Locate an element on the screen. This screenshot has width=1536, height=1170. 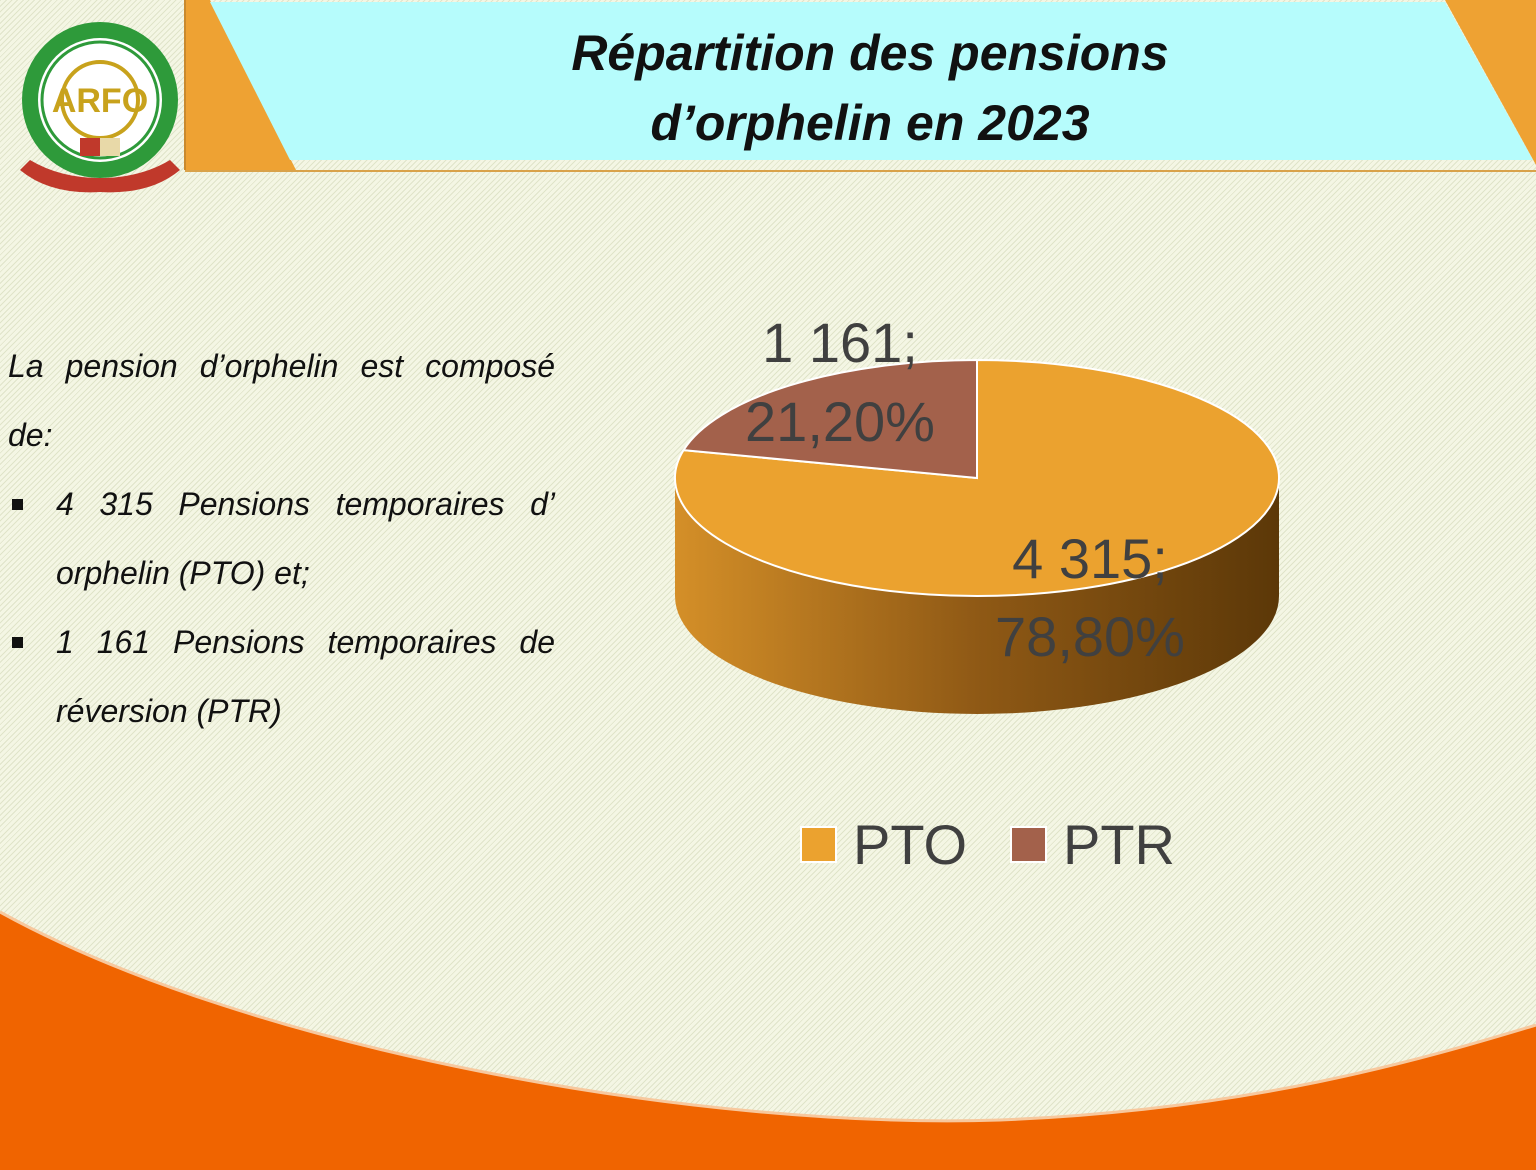
title-line-1: Répartition des pensions is located at coordinates (870, 53).